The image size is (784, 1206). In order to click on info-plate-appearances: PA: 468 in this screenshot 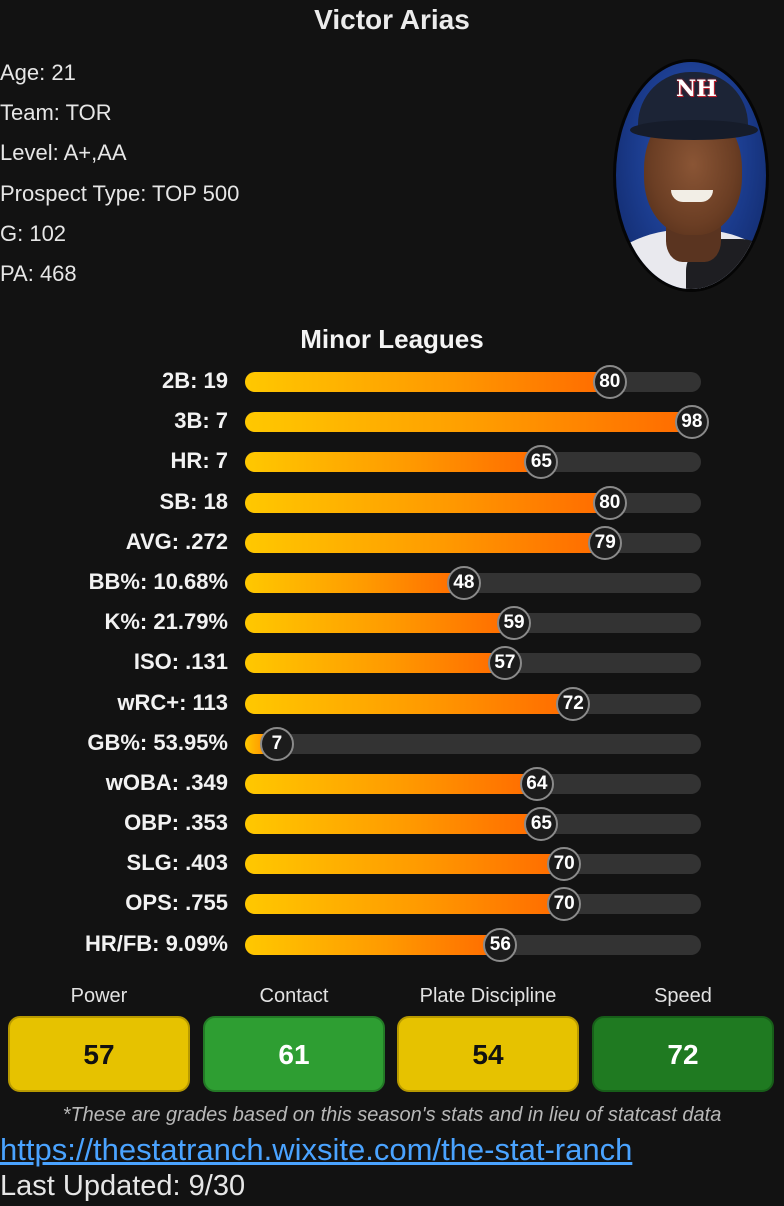, I will do `click(38, 273)`.